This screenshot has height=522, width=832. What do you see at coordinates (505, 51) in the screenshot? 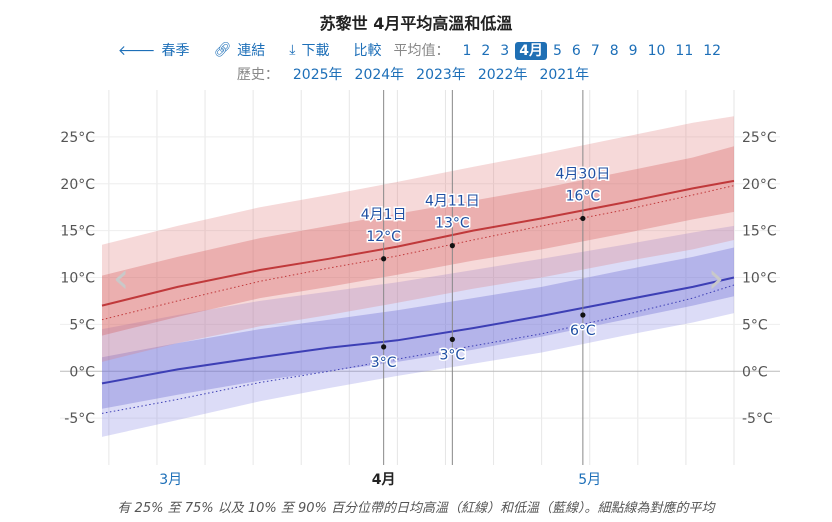
I see `month-option: 3` at bounding box center [505, 51].